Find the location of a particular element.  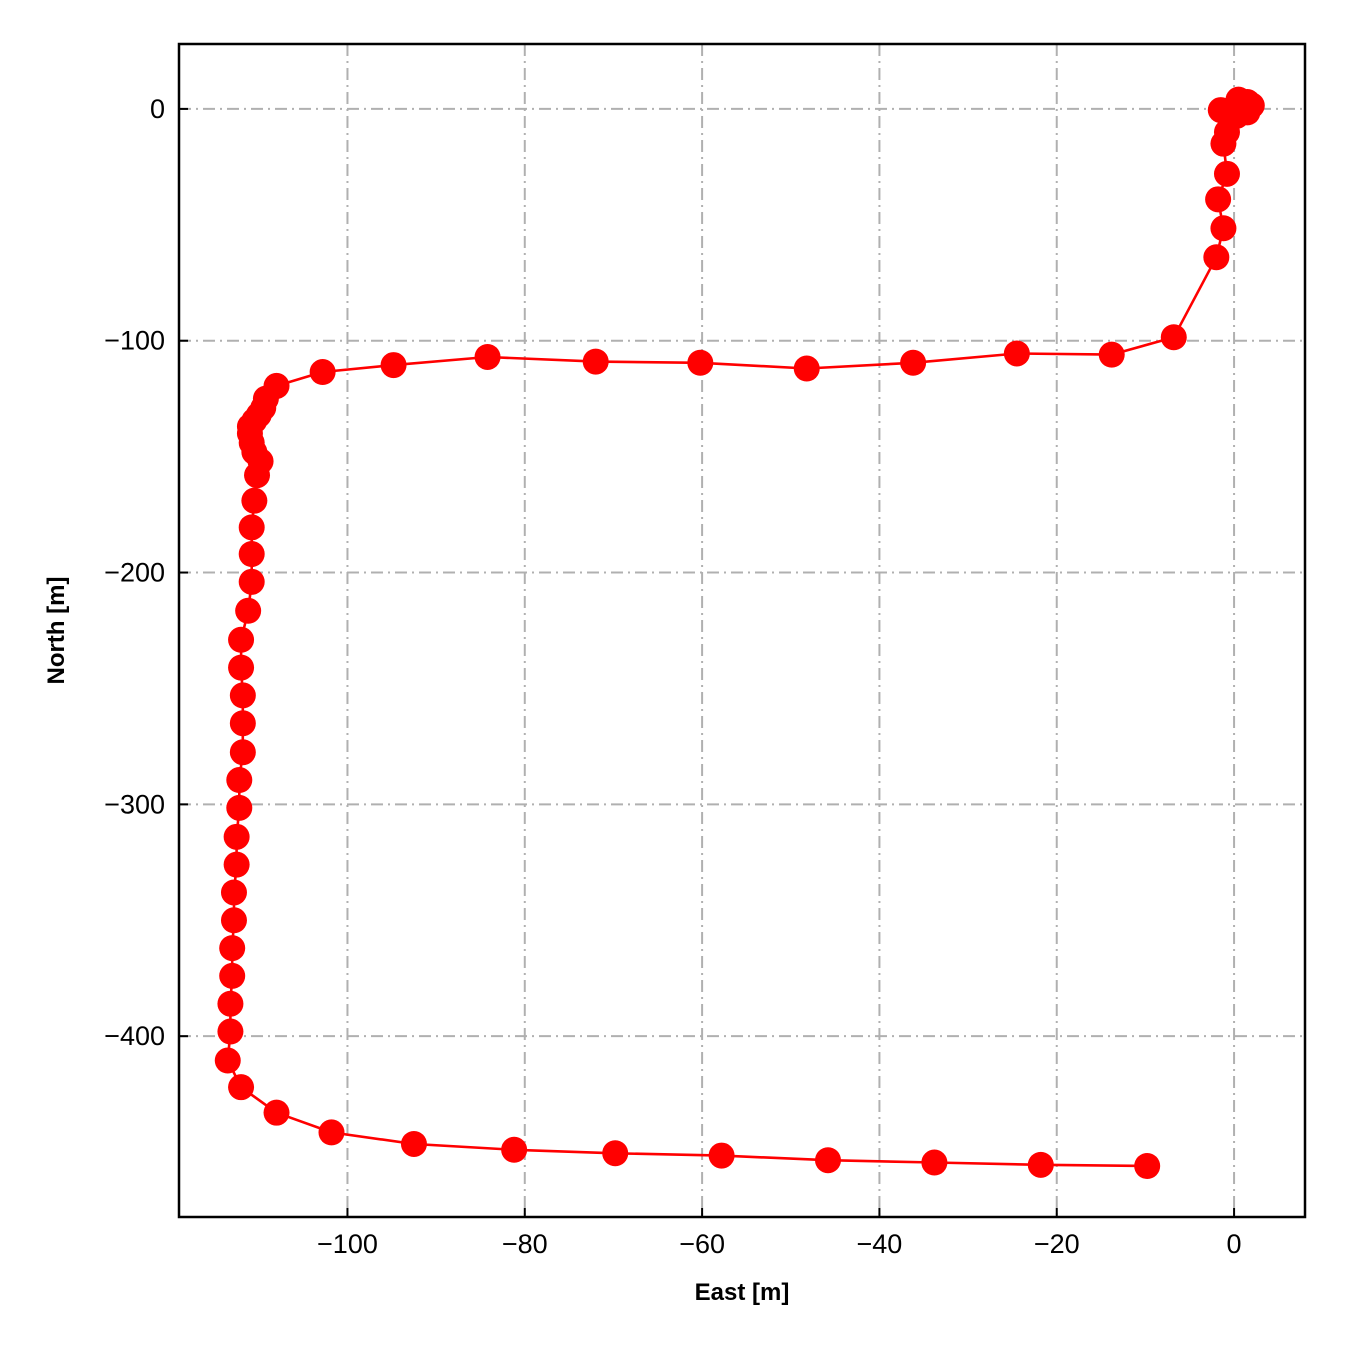

x-tick-label: −60 is located at coordinates (702, 1244).